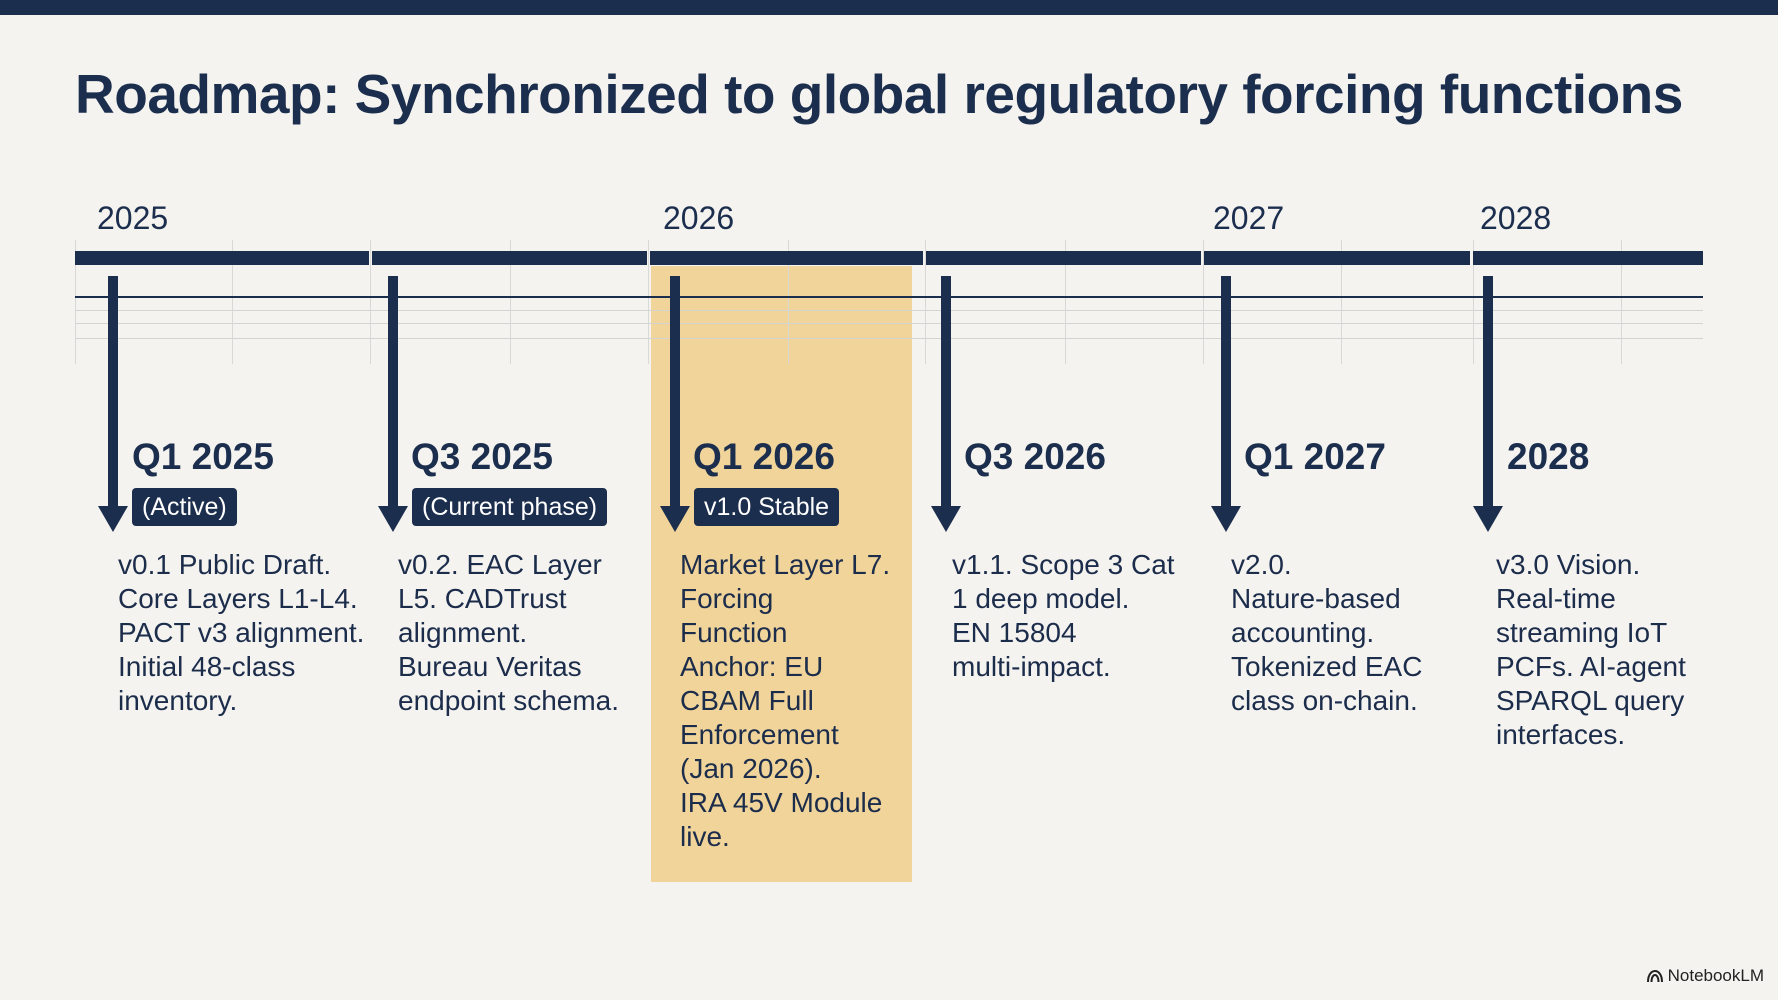 This screenshot has height=1000, width=1778. What do you see at coordinates (1035, 456) in the screenshot?
I see `milestone-quarter-q3-2026: Q3 2026` at bounding box center [1035, 456].